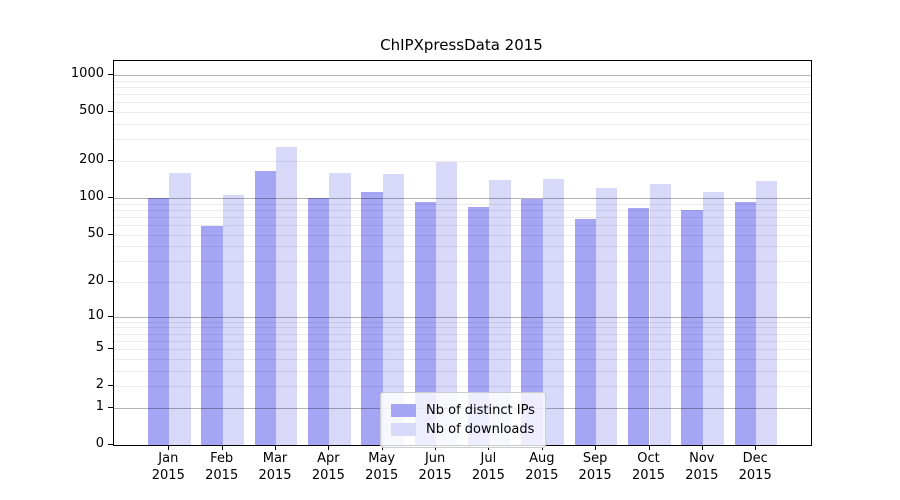 This screenshot has height=500, width=900. I want to click on bar-downloads-dec, so click(767, 313).